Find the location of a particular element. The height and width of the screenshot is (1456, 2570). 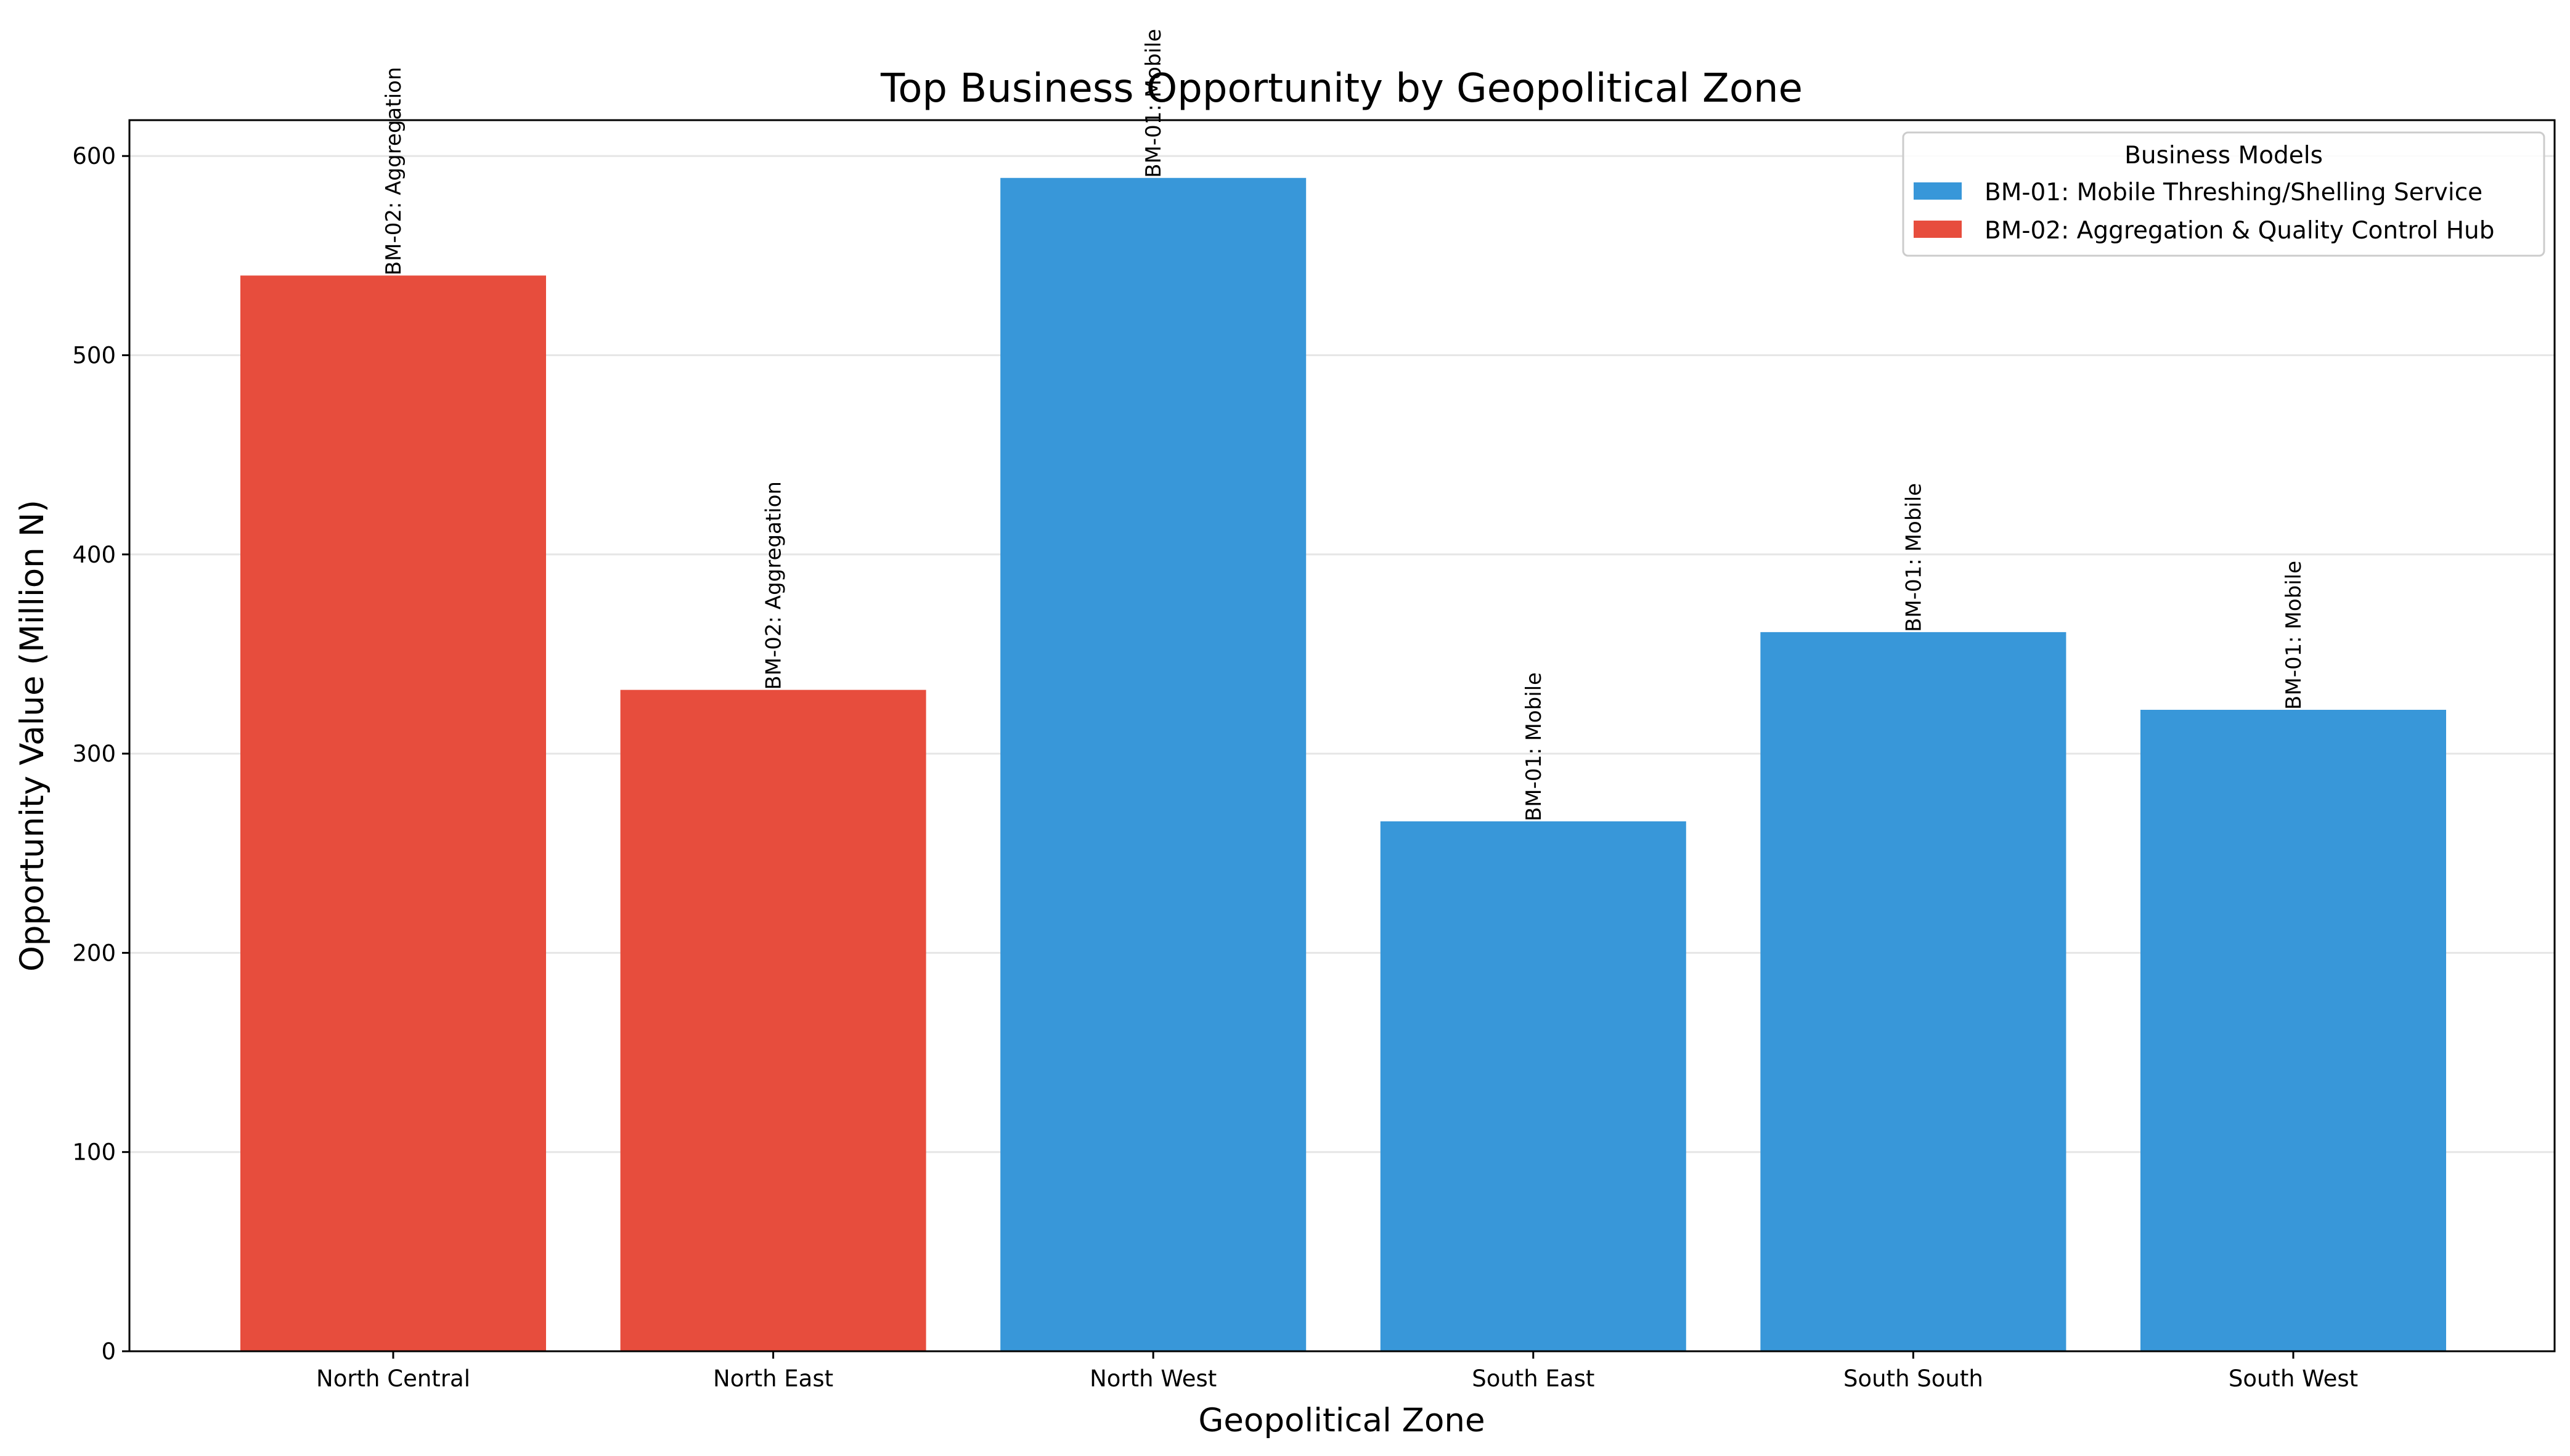

y-tick-label: 200 is located at coordinates (94, 953).